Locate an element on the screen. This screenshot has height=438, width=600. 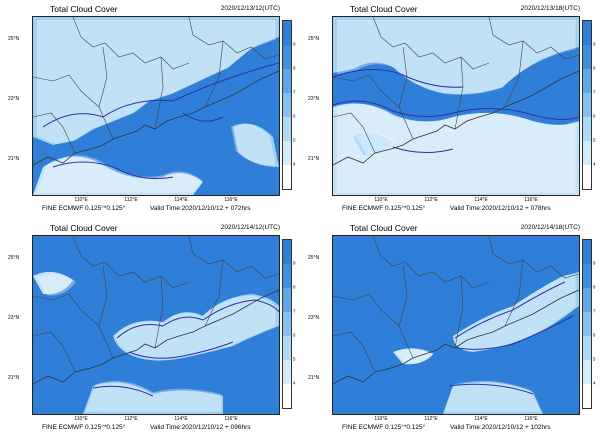
panel-date: 2020/12/13/12(UTC) is located at coordinates (250, 8).